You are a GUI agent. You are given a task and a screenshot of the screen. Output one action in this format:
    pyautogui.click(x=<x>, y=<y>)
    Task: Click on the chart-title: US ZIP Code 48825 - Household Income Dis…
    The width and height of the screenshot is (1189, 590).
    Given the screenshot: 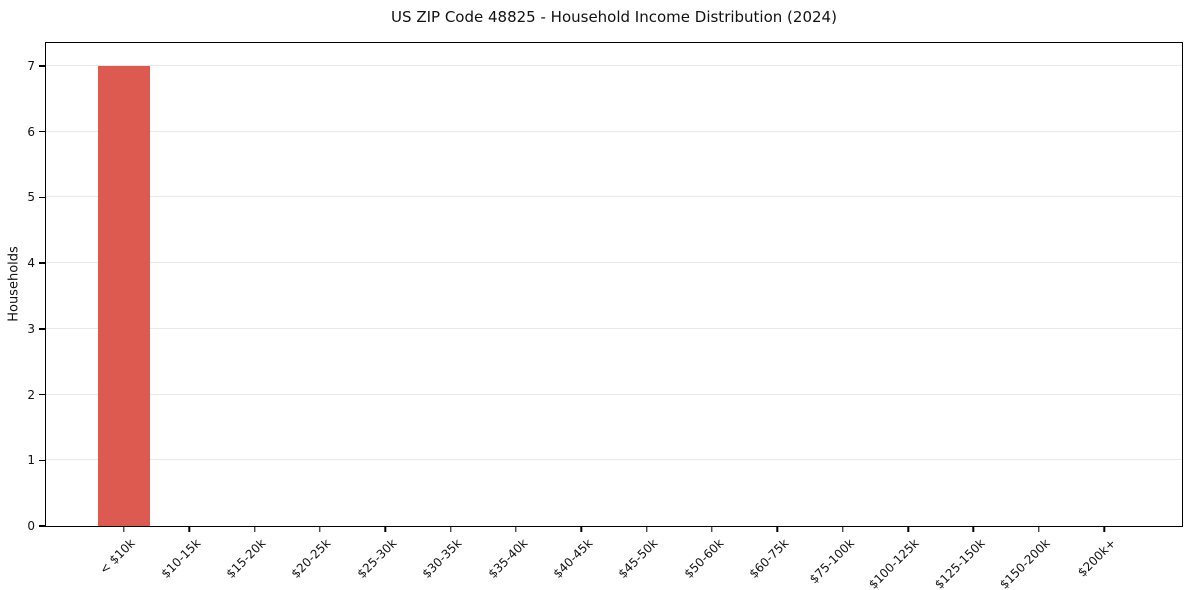 What is the action you would take?
    pyautogui.click(x=614, y=17)
    